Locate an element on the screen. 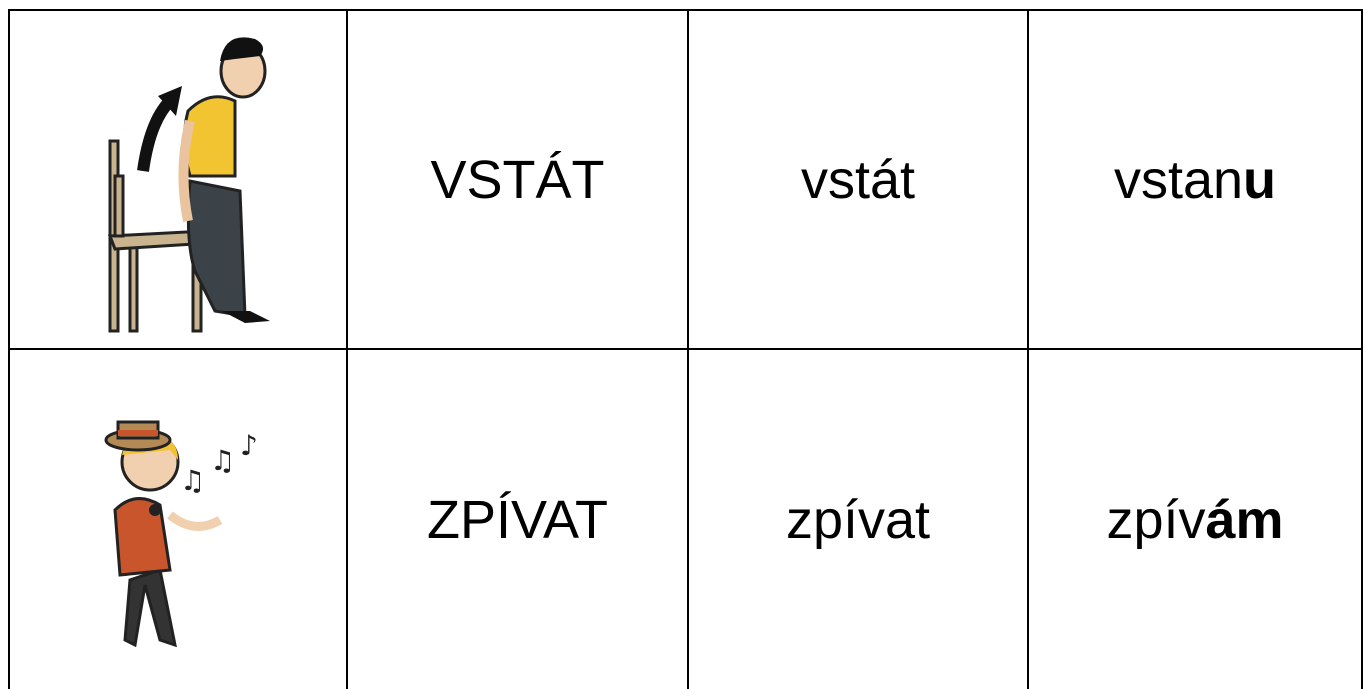  word-stem: vstan is located at coordinates (1178, 179).